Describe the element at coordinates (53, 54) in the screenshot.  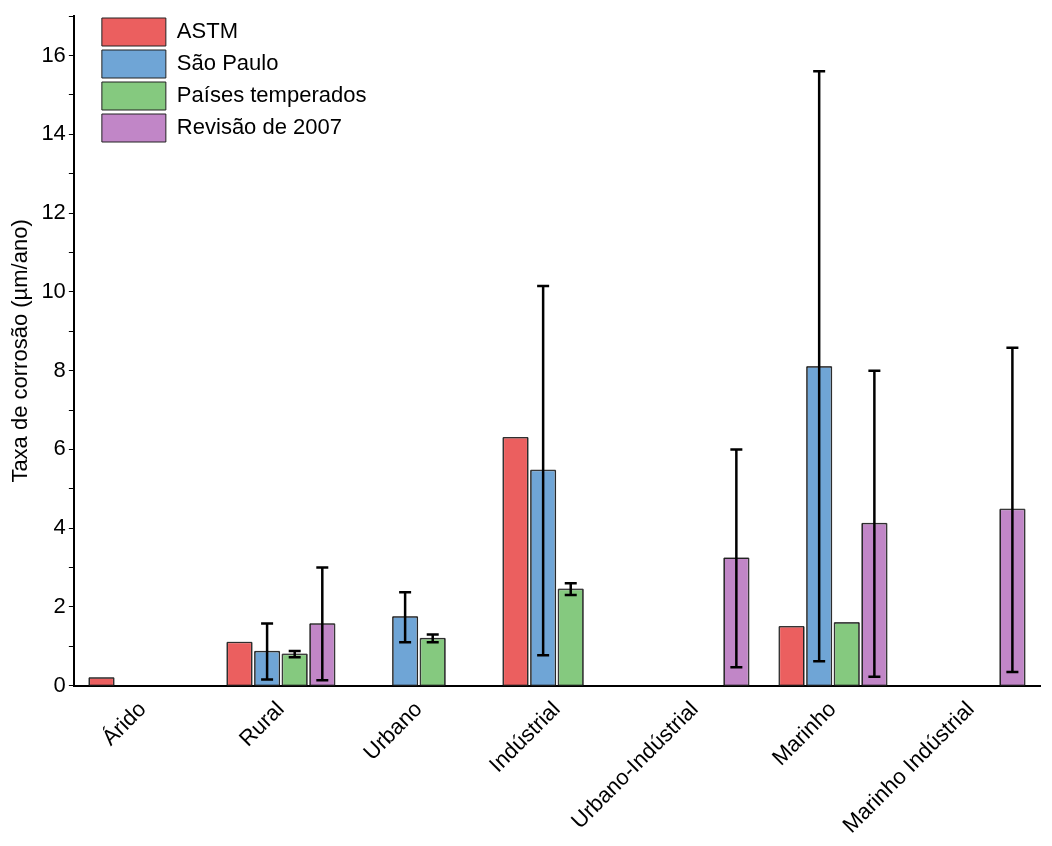
I see `y-tick-label: 16` at that location.